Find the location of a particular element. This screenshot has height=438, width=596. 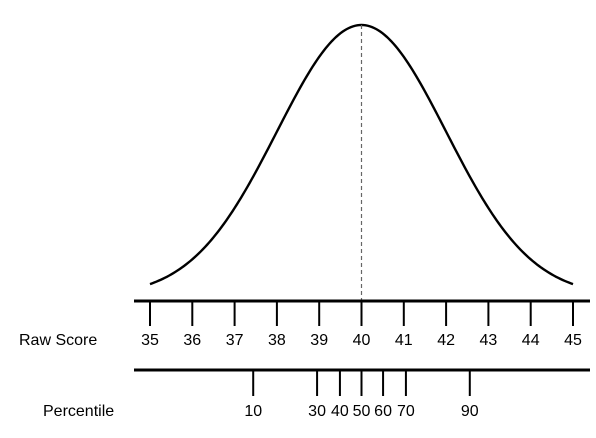

raw-score-ticks: 35 36 37 38 39 40 41 42 43 44 45 is located at coordinates (361, 325).